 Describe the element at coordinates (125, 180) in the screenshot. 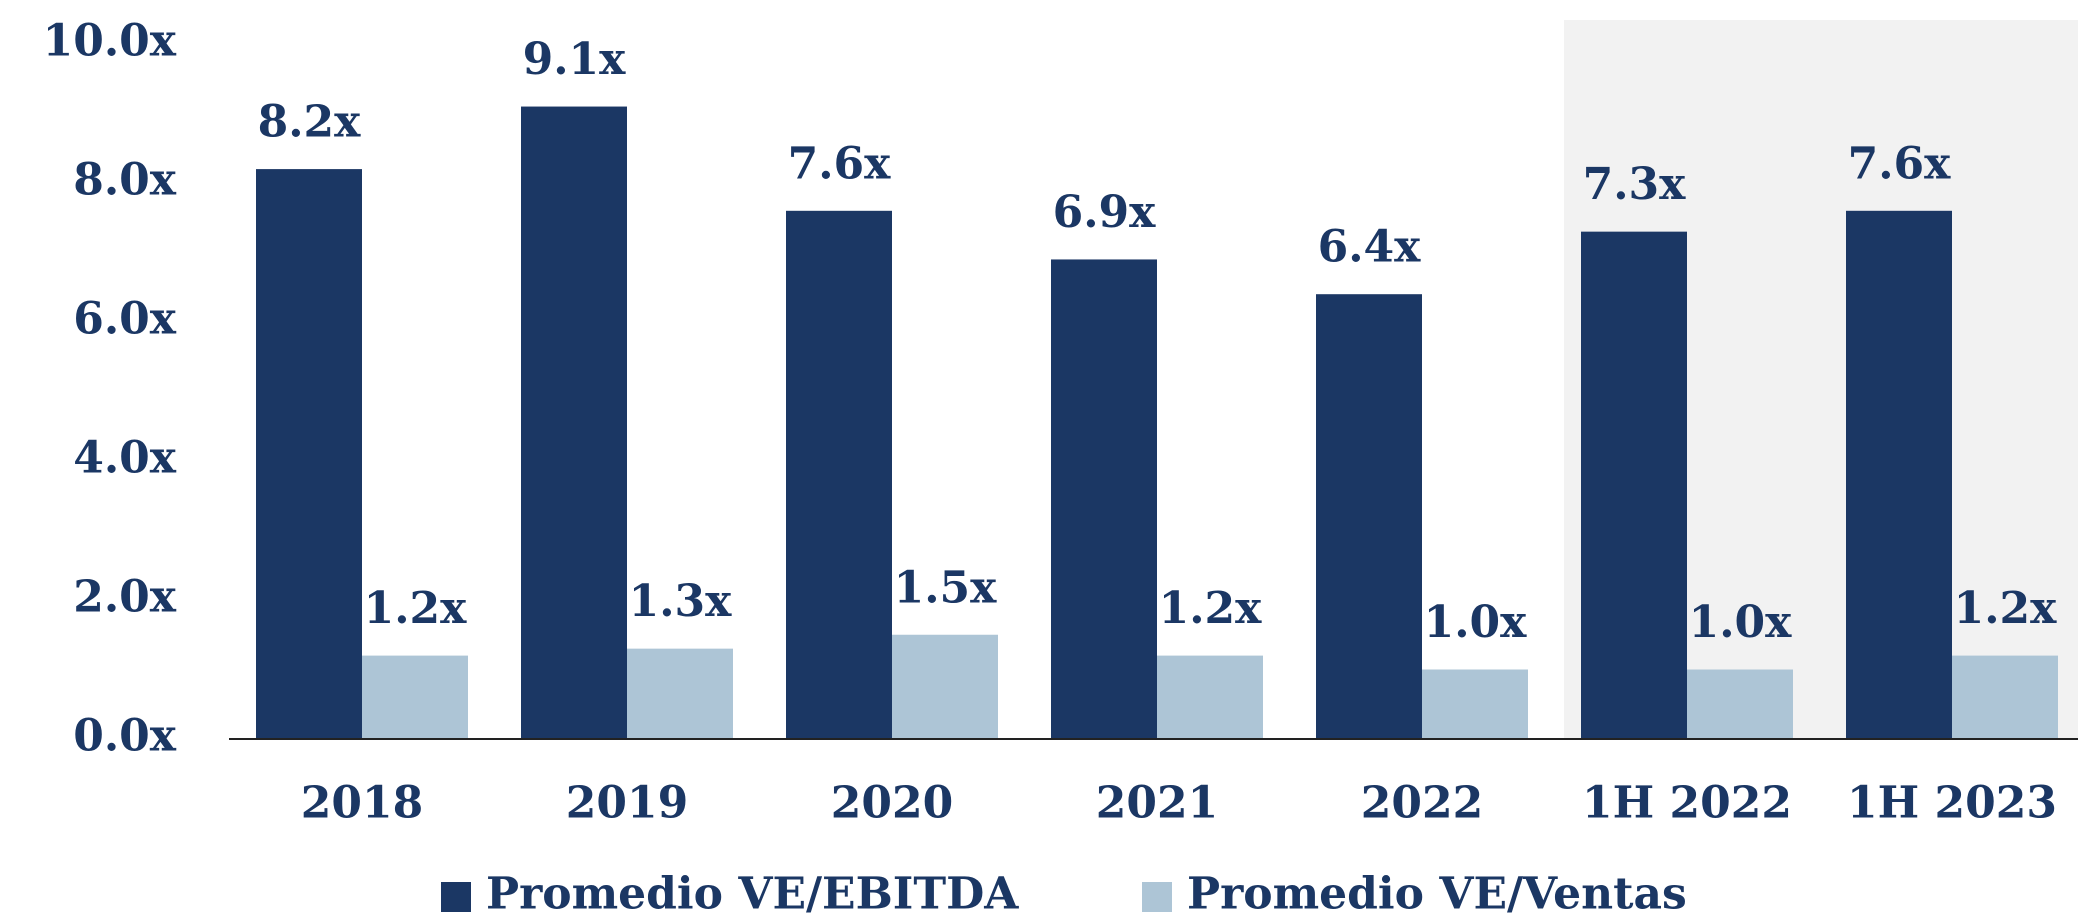

I see `y-tick-label: 8.0x` at that location.